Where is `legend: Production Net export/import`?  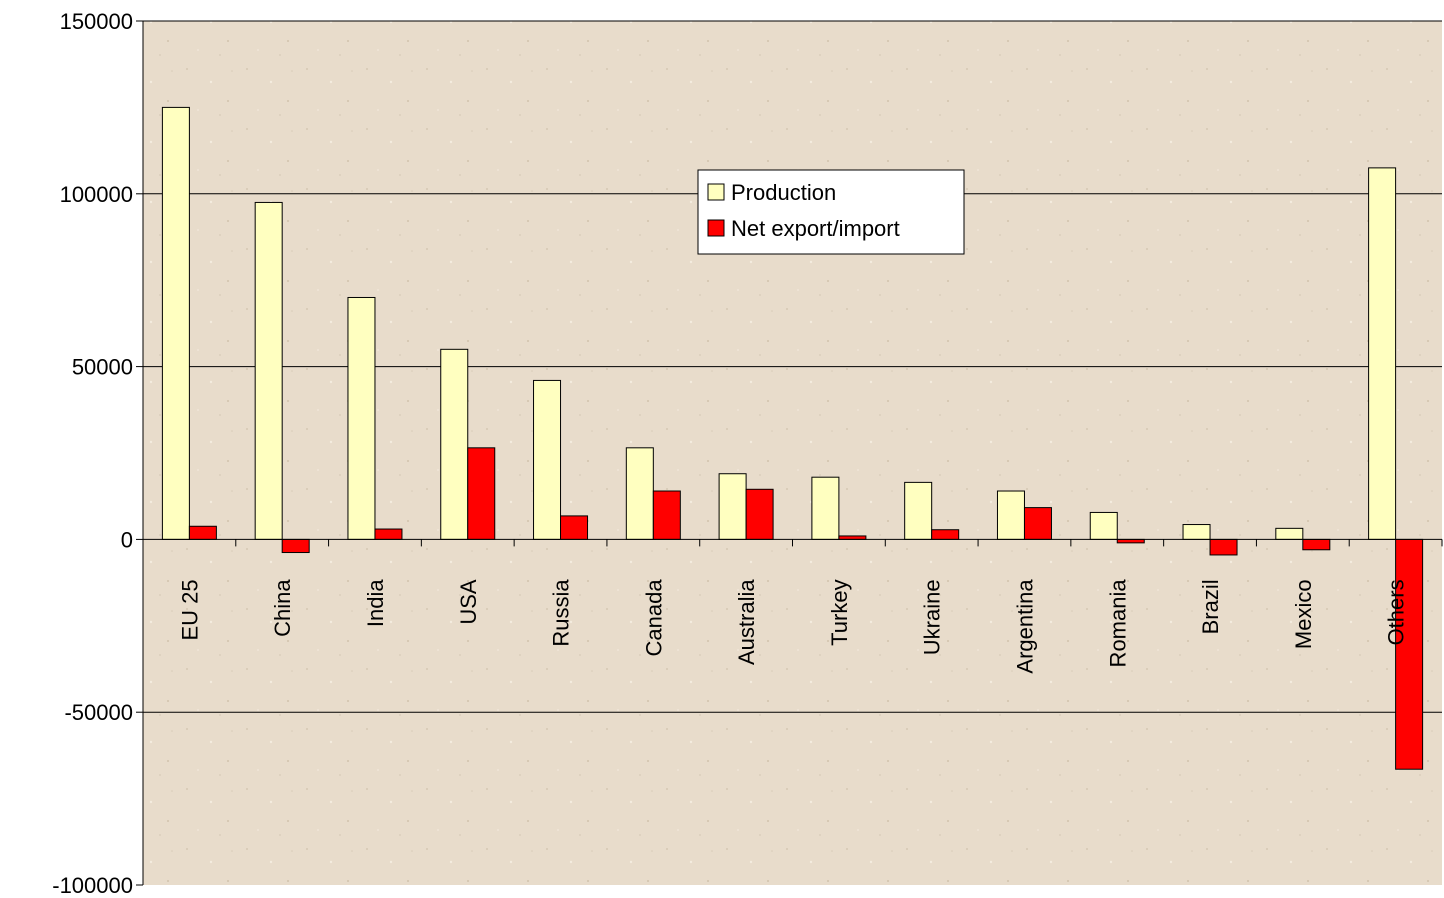 legend: Production Net export/import is located at coordinates (831, 212).